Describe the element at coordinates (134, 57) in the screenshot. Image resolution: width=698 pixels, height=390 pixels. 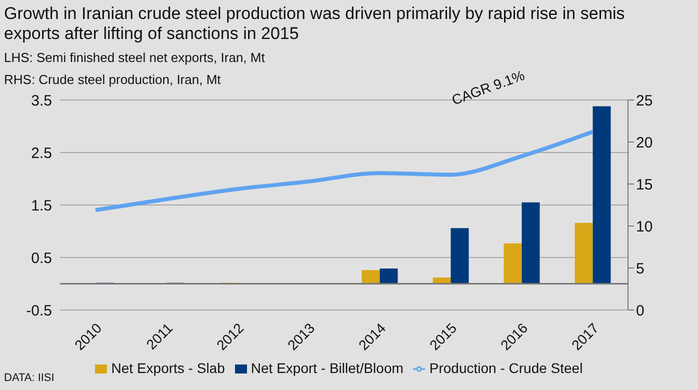
I see `y-axis-title: LHS: Semi finished steel net exports, Iran, Mt` at that location.